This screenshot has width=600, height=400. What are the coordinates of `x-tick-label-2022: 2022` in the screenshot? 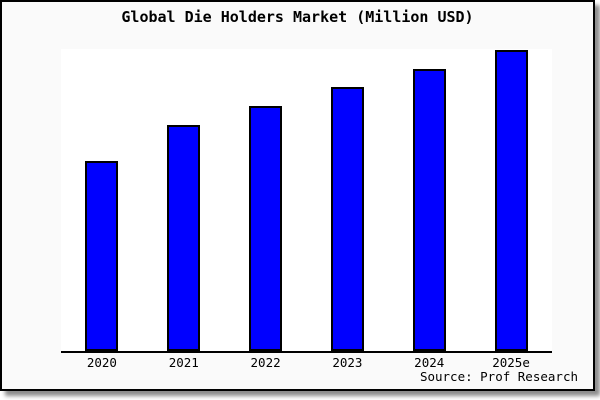 It's located at (265, 362).